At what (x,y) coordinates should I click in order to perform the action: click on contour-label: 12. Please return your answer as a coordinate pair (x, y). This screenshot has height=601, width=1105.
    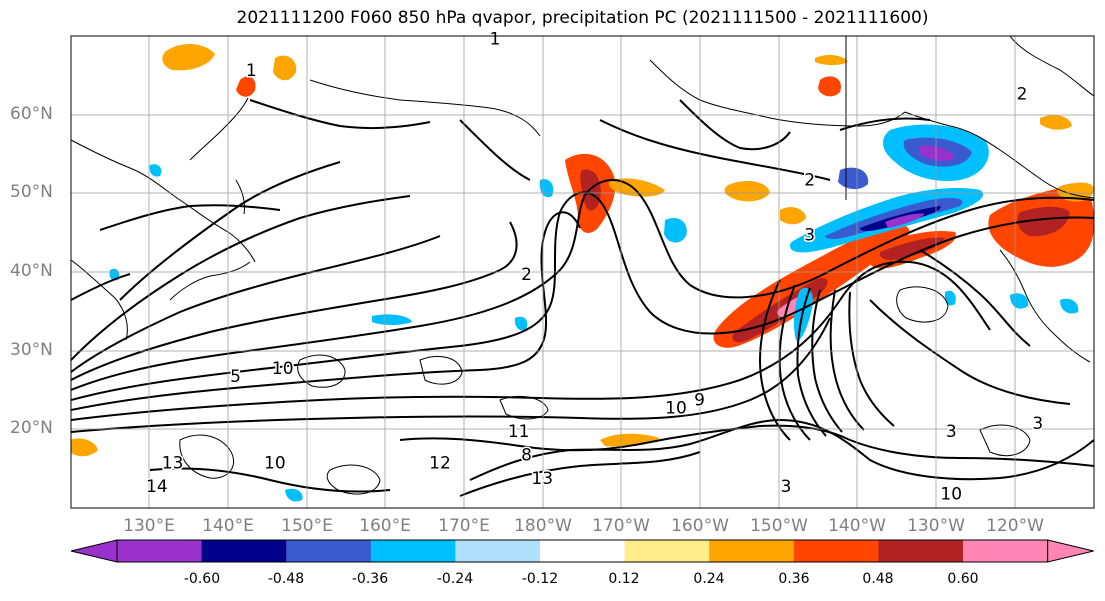
    Looking at the image, I should click on (440, 463).